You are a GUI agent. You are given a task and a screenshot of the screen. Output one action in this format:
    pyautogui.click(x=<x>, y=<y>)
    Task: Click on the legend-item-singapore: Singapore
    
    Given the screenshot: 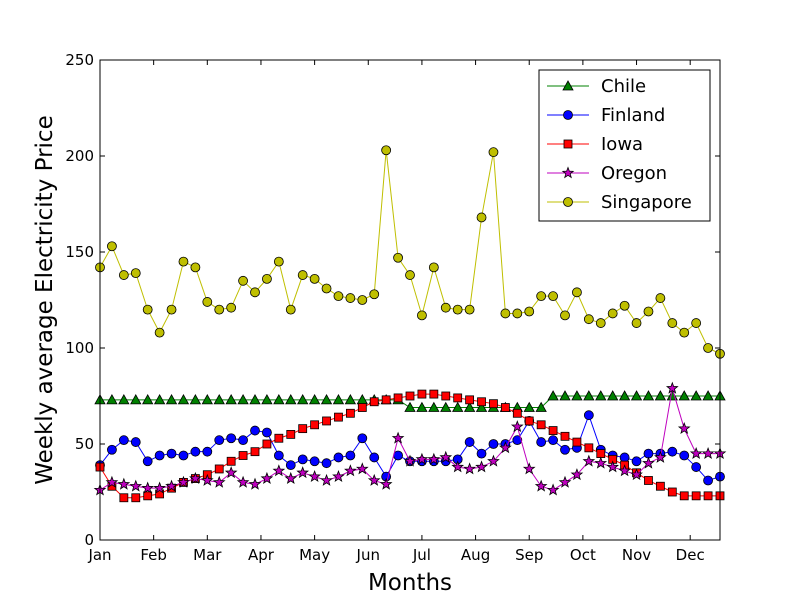 What is the action you would take?
    pyautogui.click(x=619, y=202)
    